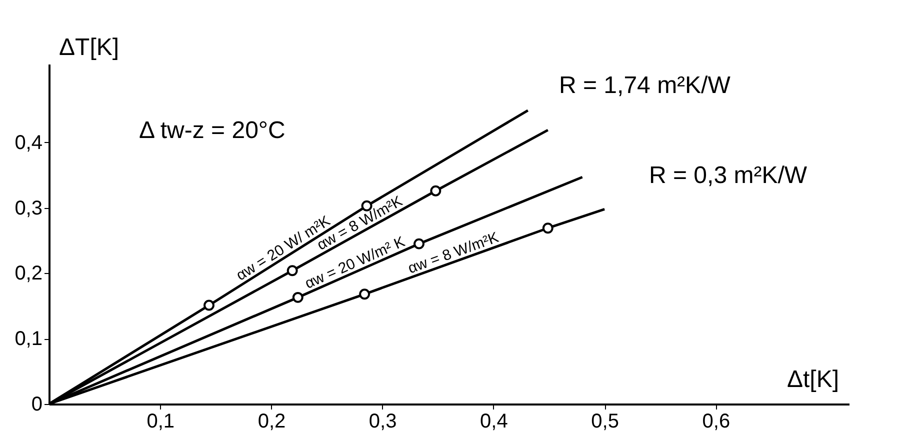 Image resolution: width=910 pixels, height=448 pixels. I want to click on y-tick-label: 0,4, so click(28, 143).